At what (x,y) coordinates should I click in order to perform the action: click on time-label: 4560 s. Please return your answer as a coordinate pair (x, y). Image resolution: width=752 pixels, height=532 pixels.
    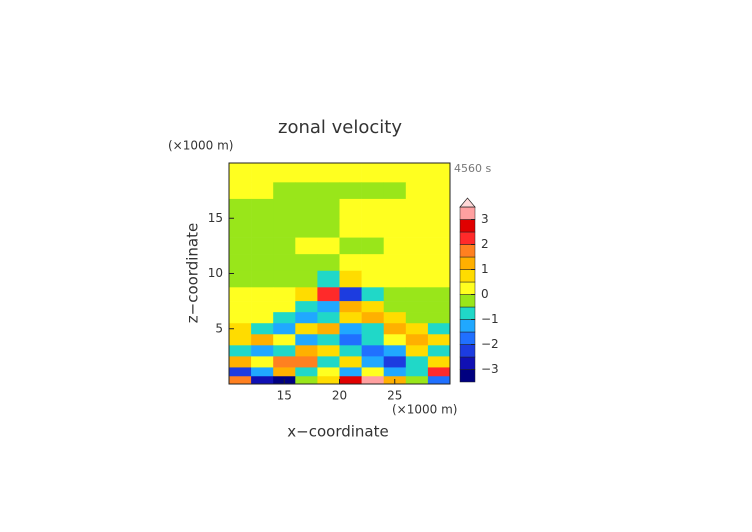
    Looking at the image, I should click on (472, 168).